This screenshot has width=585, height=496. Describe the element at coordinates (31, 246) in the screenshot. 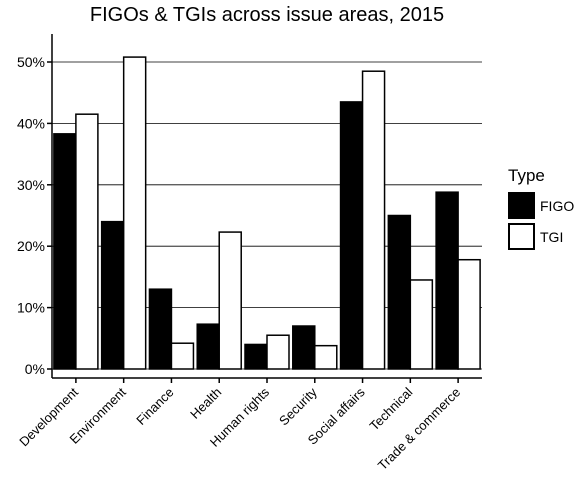

I see `y-tick-label: 20%` at that location.